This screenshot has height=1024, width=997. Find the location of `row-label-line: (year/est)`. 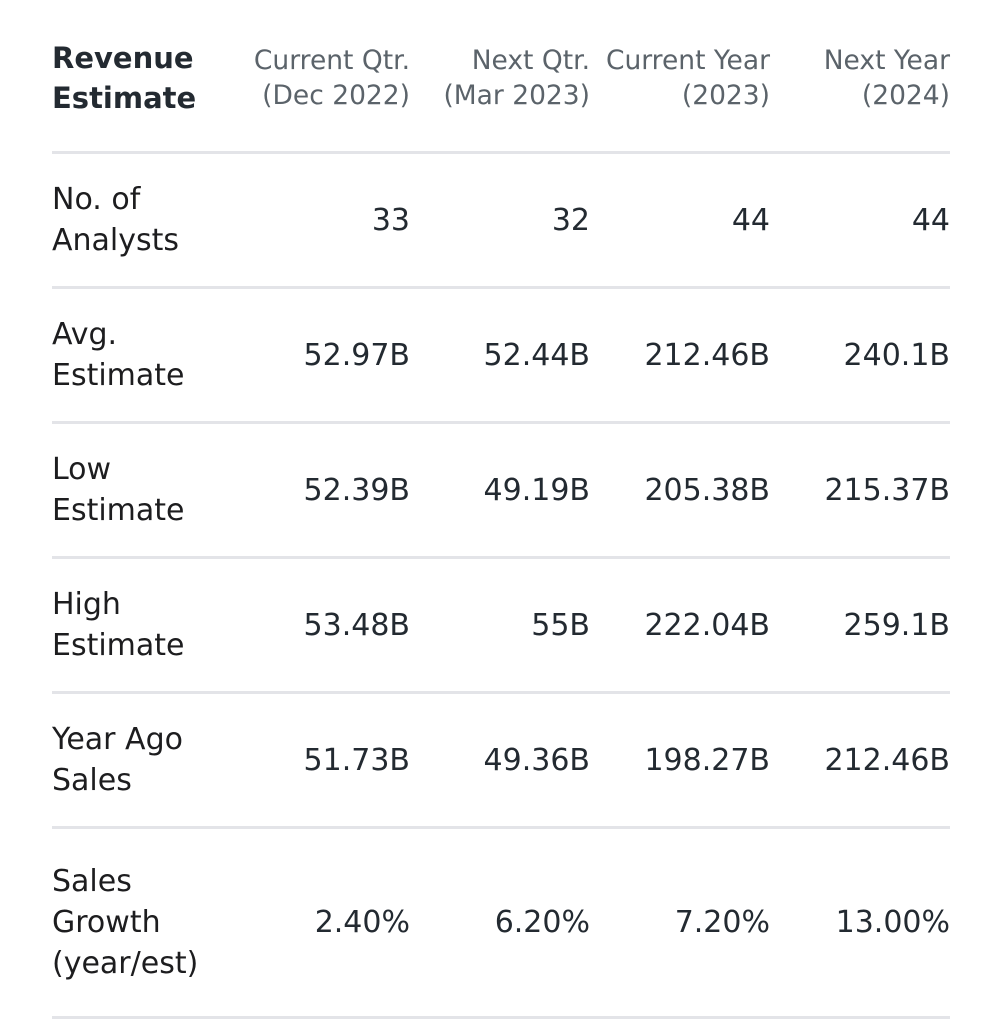

row-label-line: (year/est) is located at coordinates (125, 963).